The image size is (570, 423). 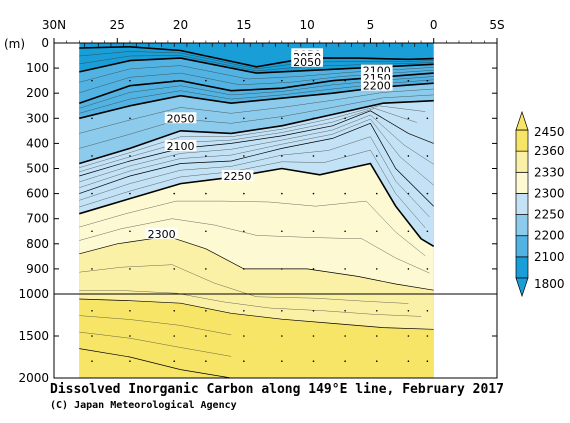 I want to click on colorbar-label: 1800, so click(x=549, y=284).